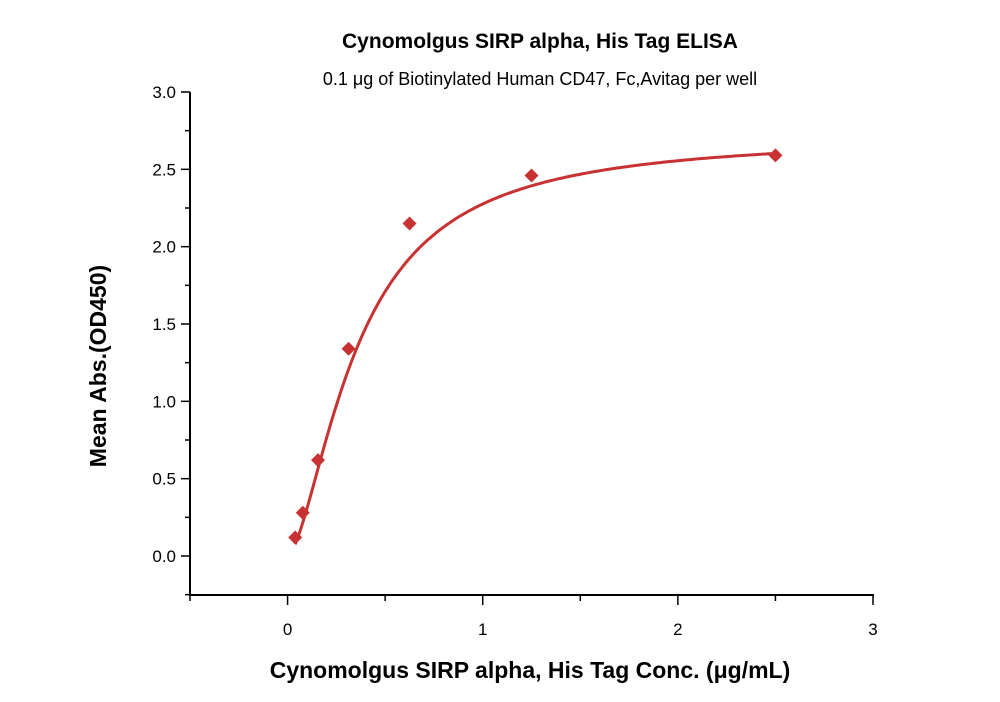  What do you see at coordinates (164, 92) in the screenshot?
I see `y-tick-label: 3.0` at bounding box center [164, 92].